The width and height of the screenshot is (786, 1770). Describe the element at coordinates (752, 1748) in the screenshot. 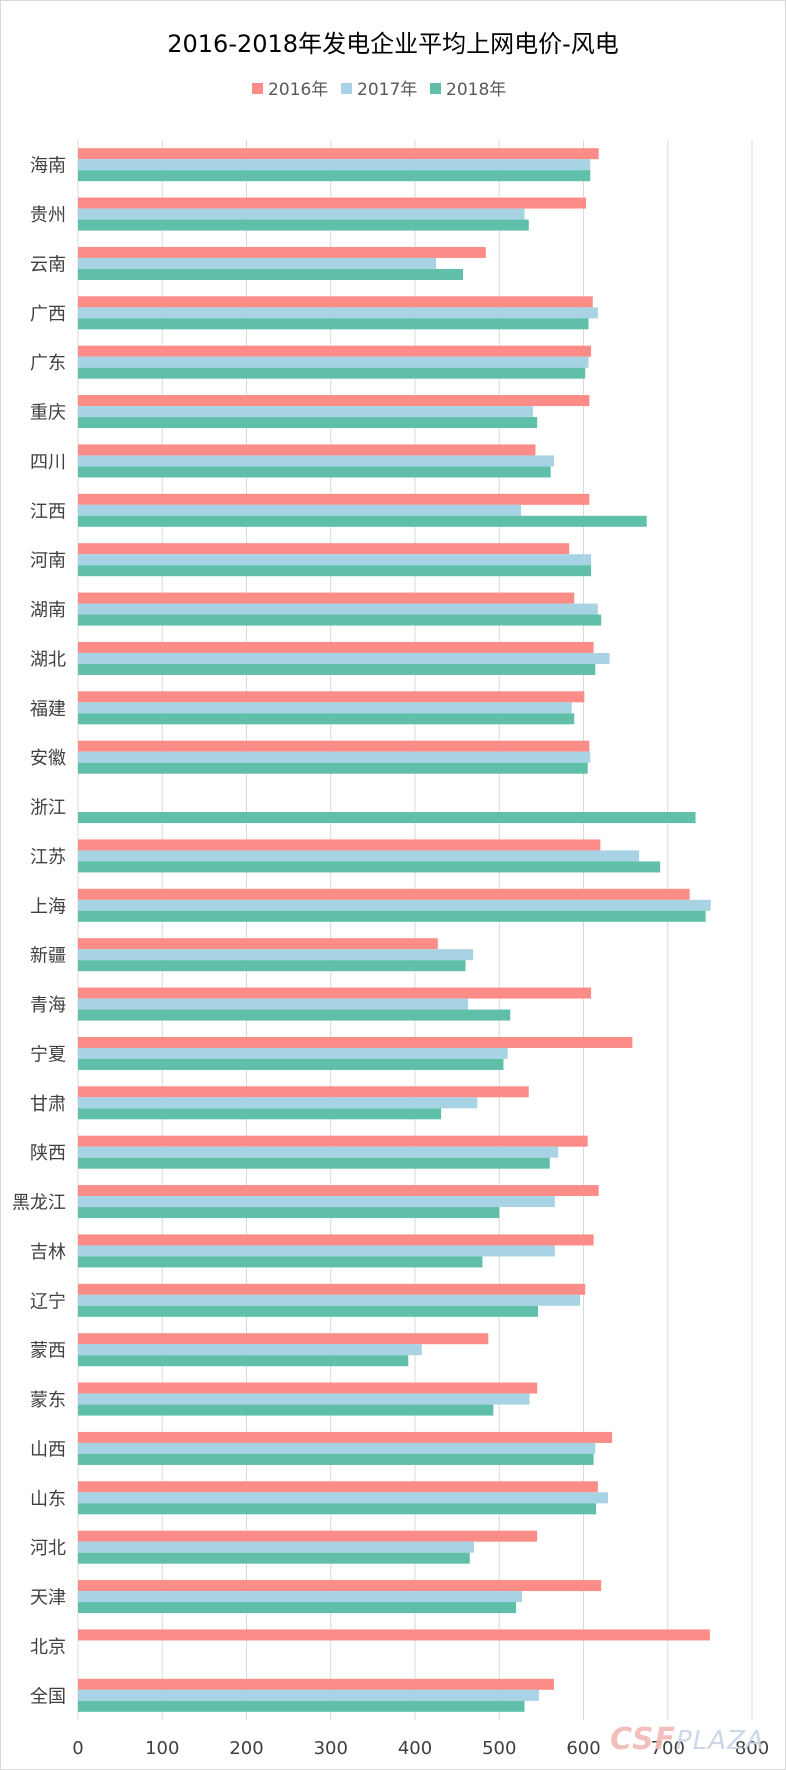

I see `x-tick-label: 800` at that location.